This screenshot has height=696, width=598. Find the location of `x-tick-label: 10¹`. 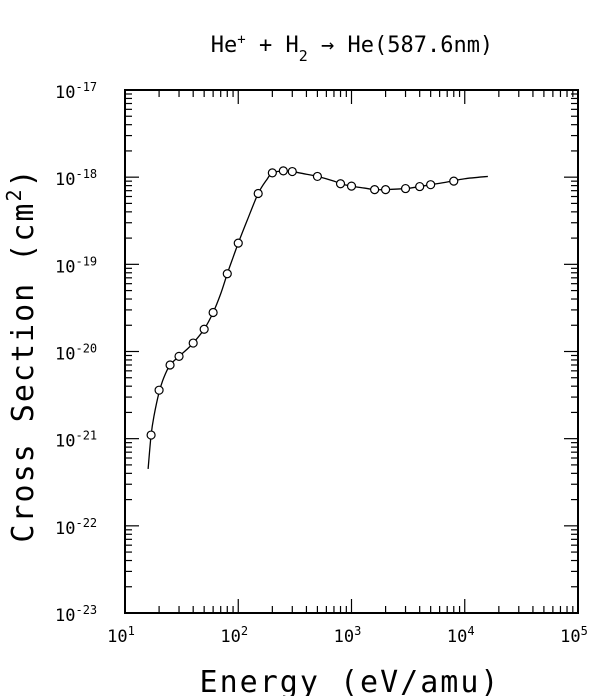

x-tick-label: 10¹ is located at coordinates (121, 635).